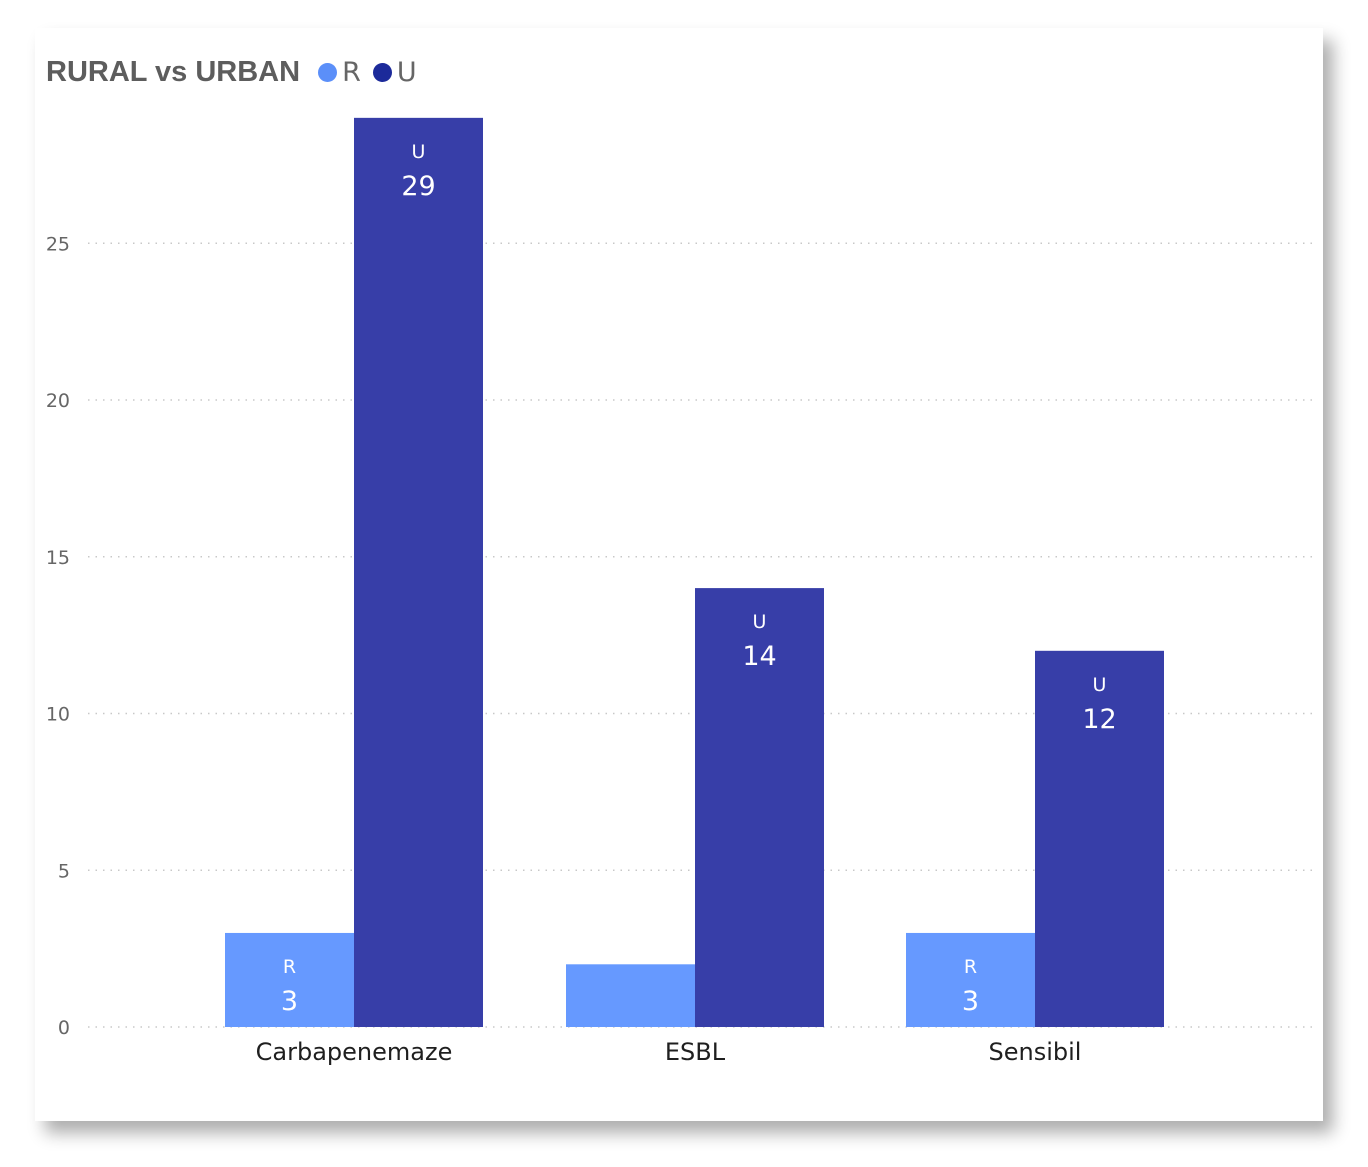 This screenshot has width=1368, height=1167. I want to click on bar-U-Sensibil, so click(1099, 838).